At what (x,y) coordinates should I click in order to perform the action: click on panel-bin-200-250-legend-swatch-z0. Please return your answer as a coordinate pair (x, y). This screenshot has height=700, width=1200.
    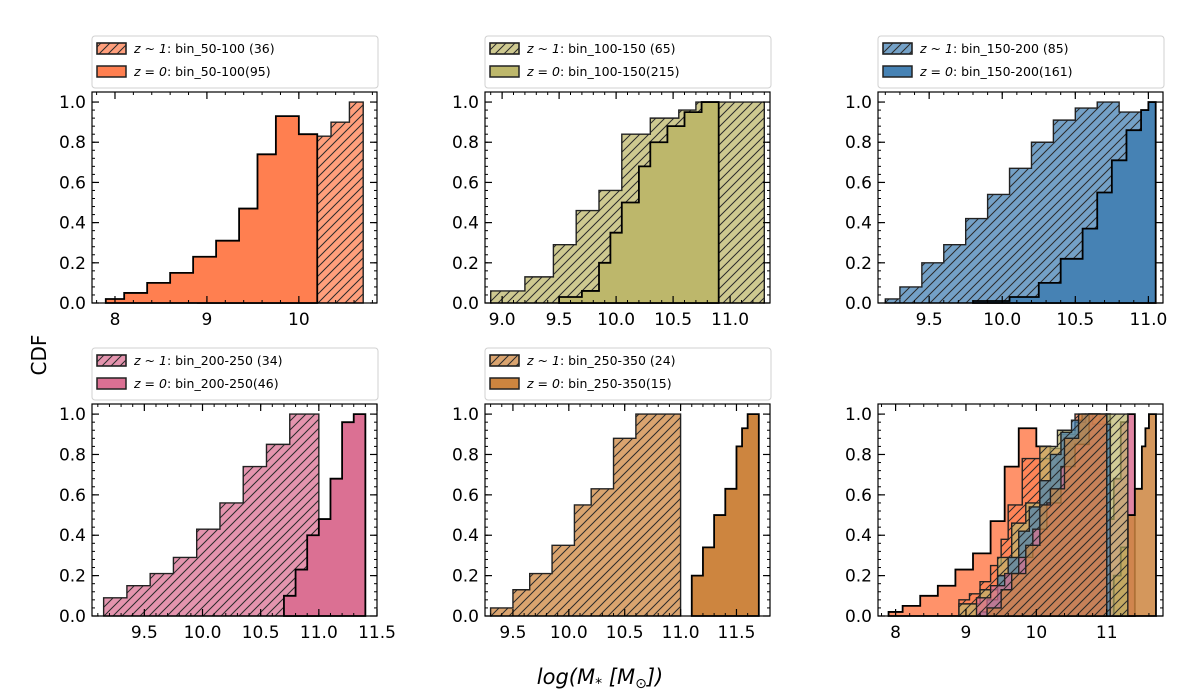
    Looking at the image, I should click on (111, 383).